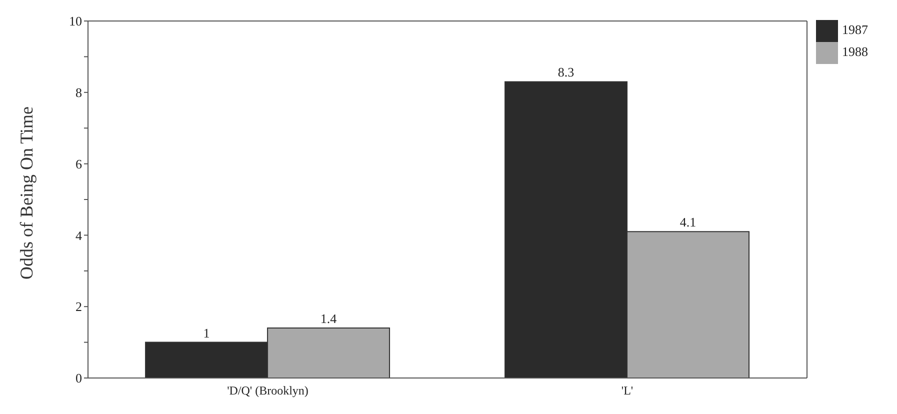  I want to click on data-label: 1.4, so click(329, 318).